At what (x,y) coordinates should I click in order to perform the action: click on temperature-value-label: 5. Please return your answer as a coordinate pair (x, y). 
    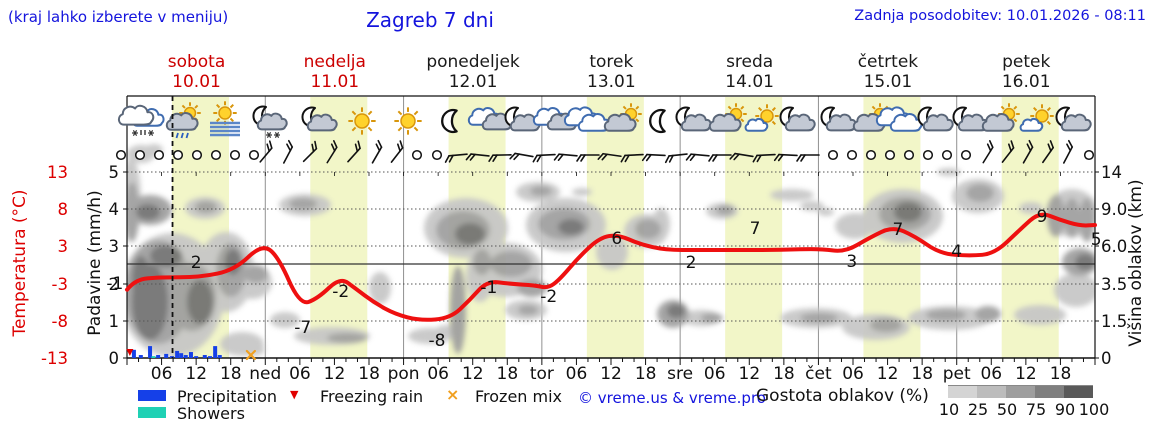
    Looking at the image, I should click on (1096, 240).